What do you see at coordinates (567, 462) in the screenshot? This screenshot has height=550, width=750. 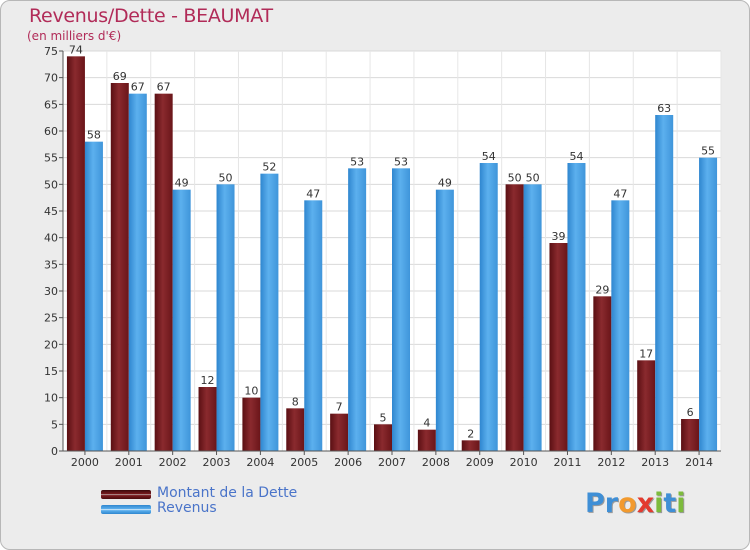 I see `x-tick-label: 2011` at bounding box center [567, 462].